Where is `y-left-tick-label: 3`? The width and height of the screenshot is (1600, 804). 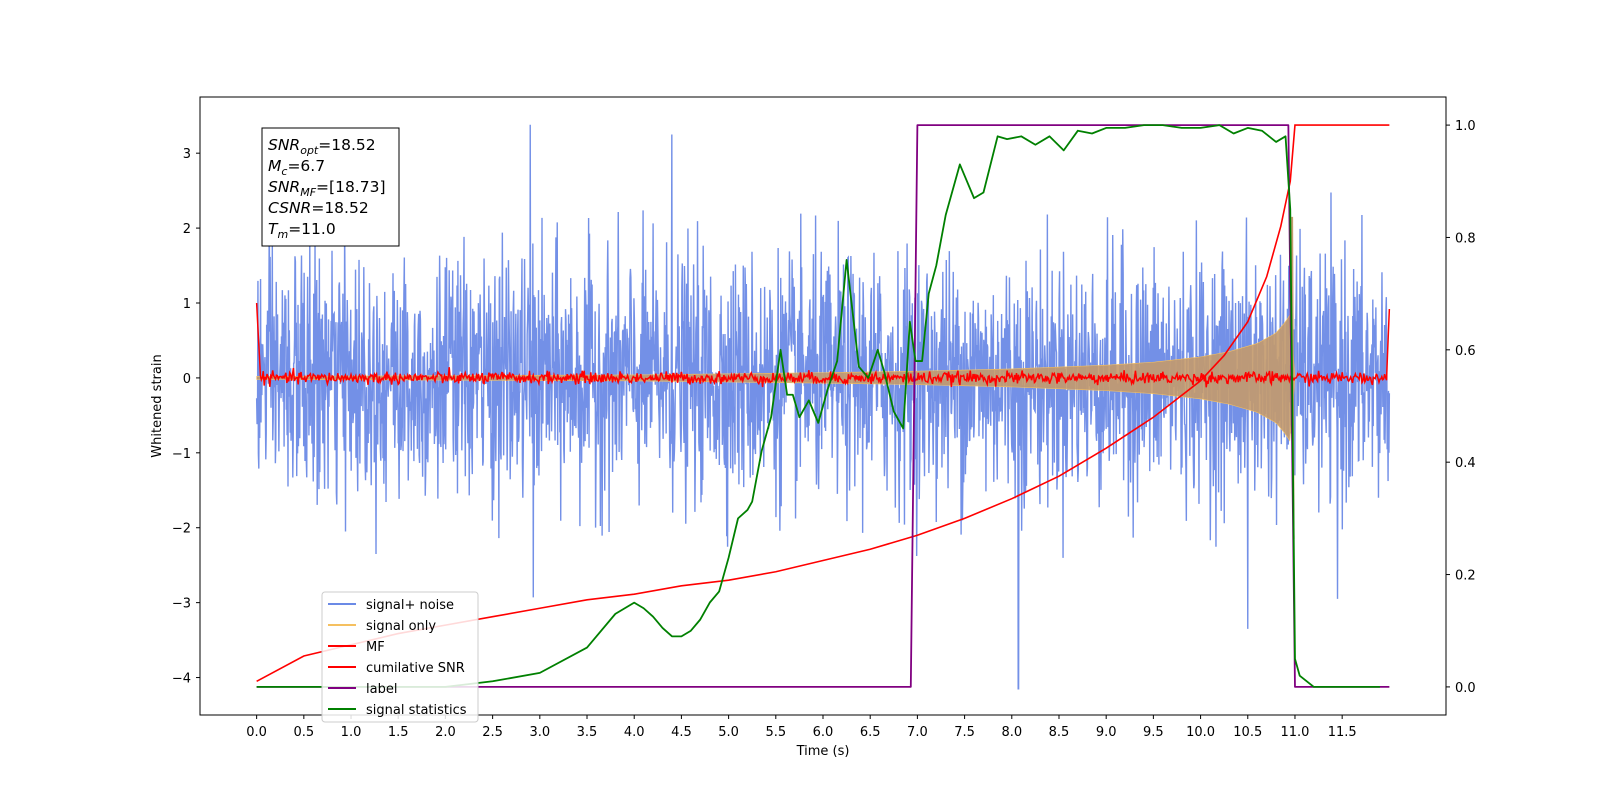 y-left-tick-label: 3 is located at coordinates (187, 154).